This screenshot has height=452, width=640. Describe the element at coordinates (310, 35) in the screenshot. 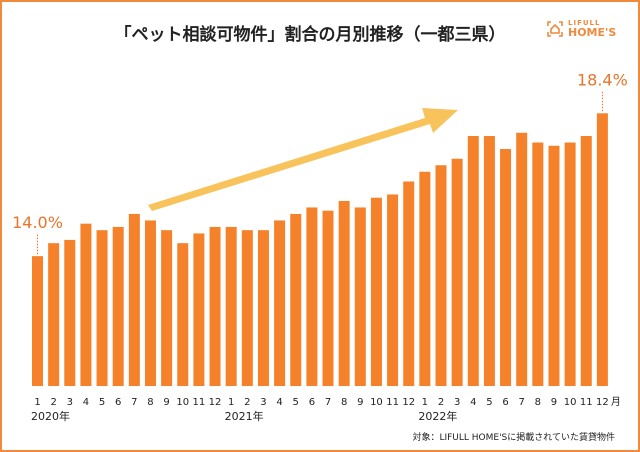

I see `chart-title: 「ペット相談可物件」割合の月別推移（一都三県）` at that location.